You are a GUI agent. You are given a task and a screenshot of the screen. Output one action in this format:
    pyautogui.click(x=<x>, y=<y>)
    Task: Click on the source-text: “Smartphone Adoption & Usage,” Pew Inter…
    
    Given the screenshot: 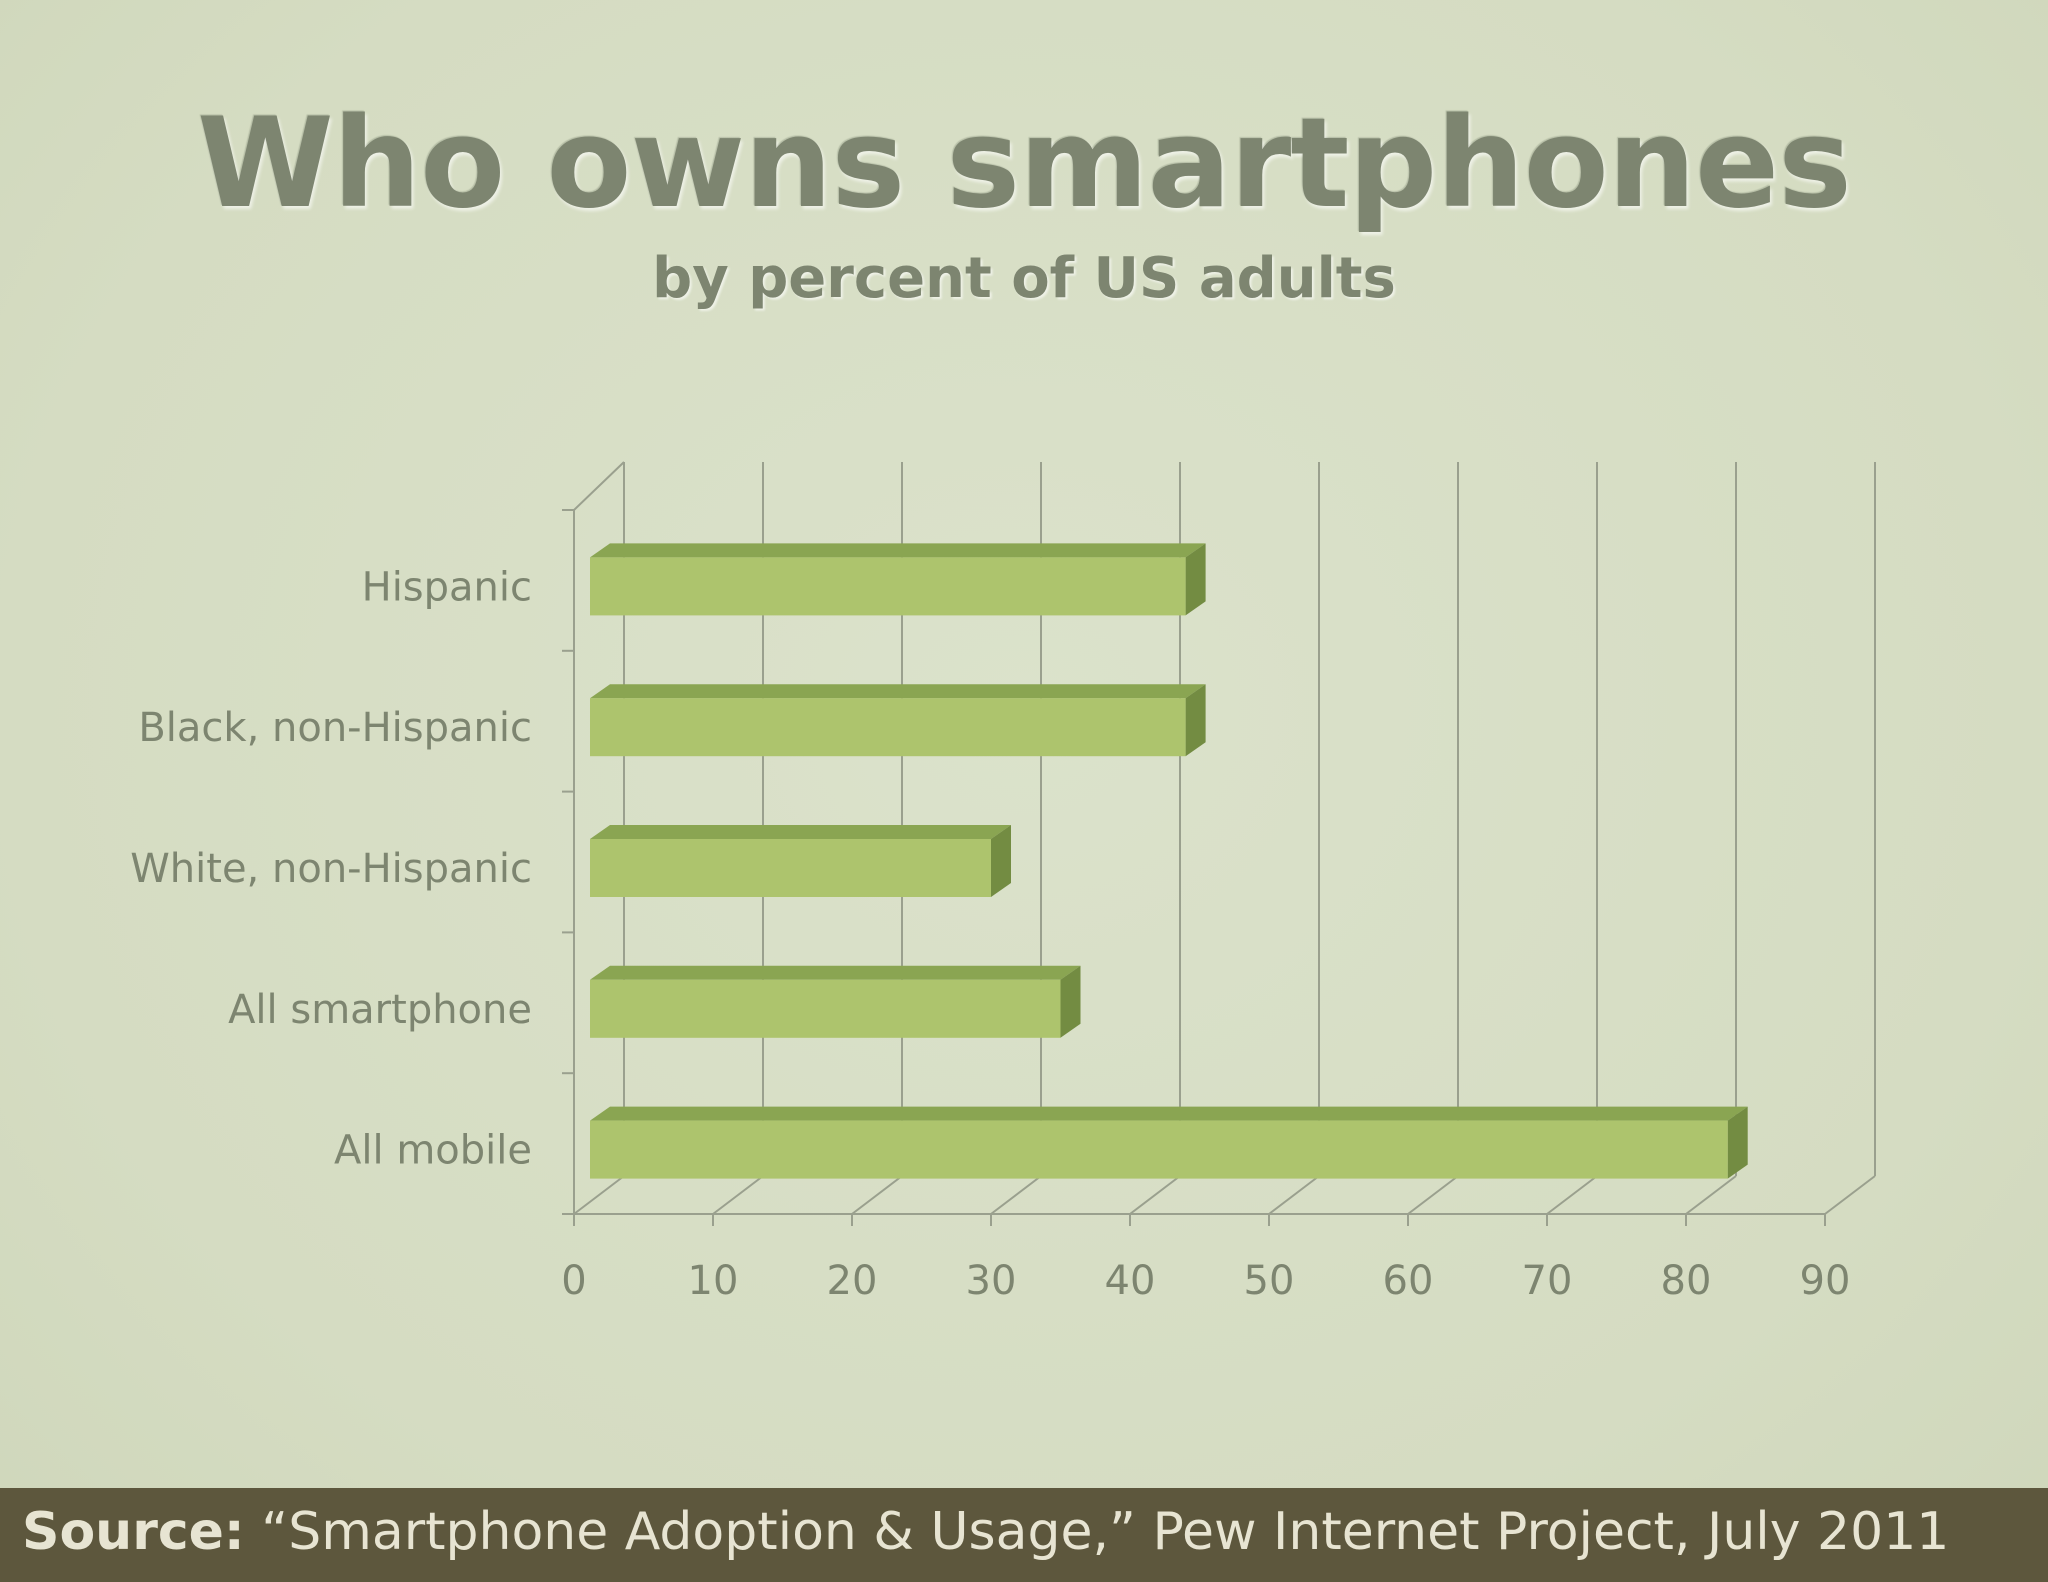 What is the action you would take?
    pyautogui.click(x=1105, y=1532)
    